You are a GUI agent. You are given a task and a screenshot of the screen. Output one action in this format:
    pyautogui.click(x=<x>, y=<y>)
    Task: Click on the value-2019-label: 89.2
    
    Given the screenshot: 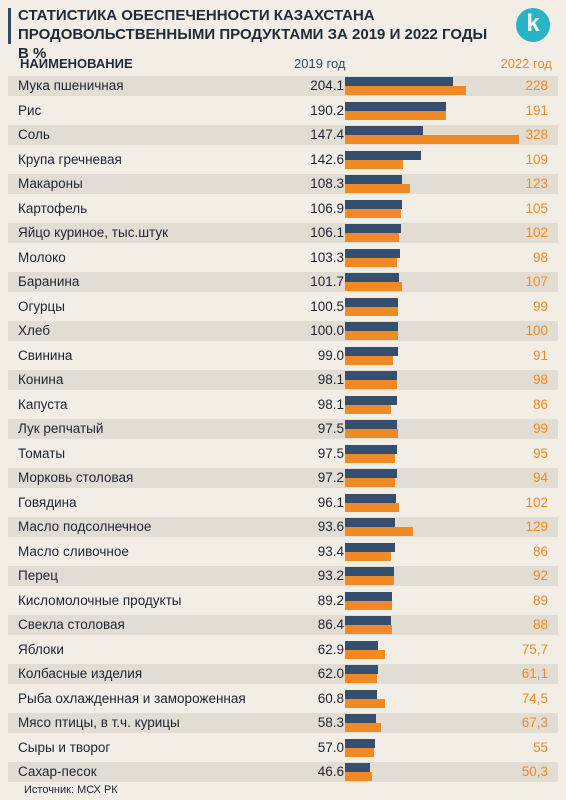 What is the action you would take?
    pyautogui.click(x=330, y=600)
    